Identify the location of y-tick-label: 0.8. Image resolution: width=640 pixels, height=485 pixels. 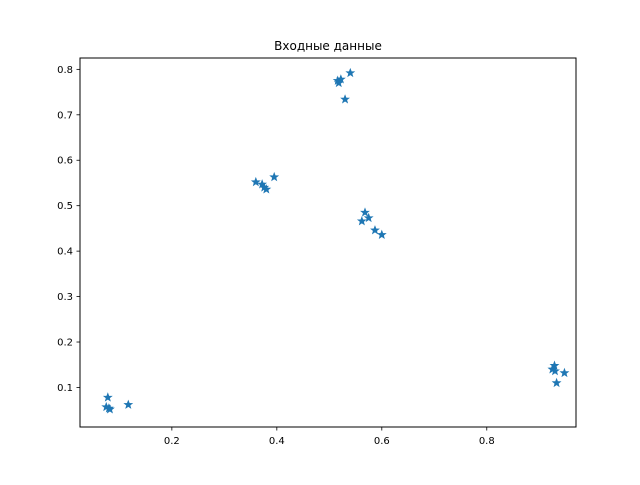
(65, 70).